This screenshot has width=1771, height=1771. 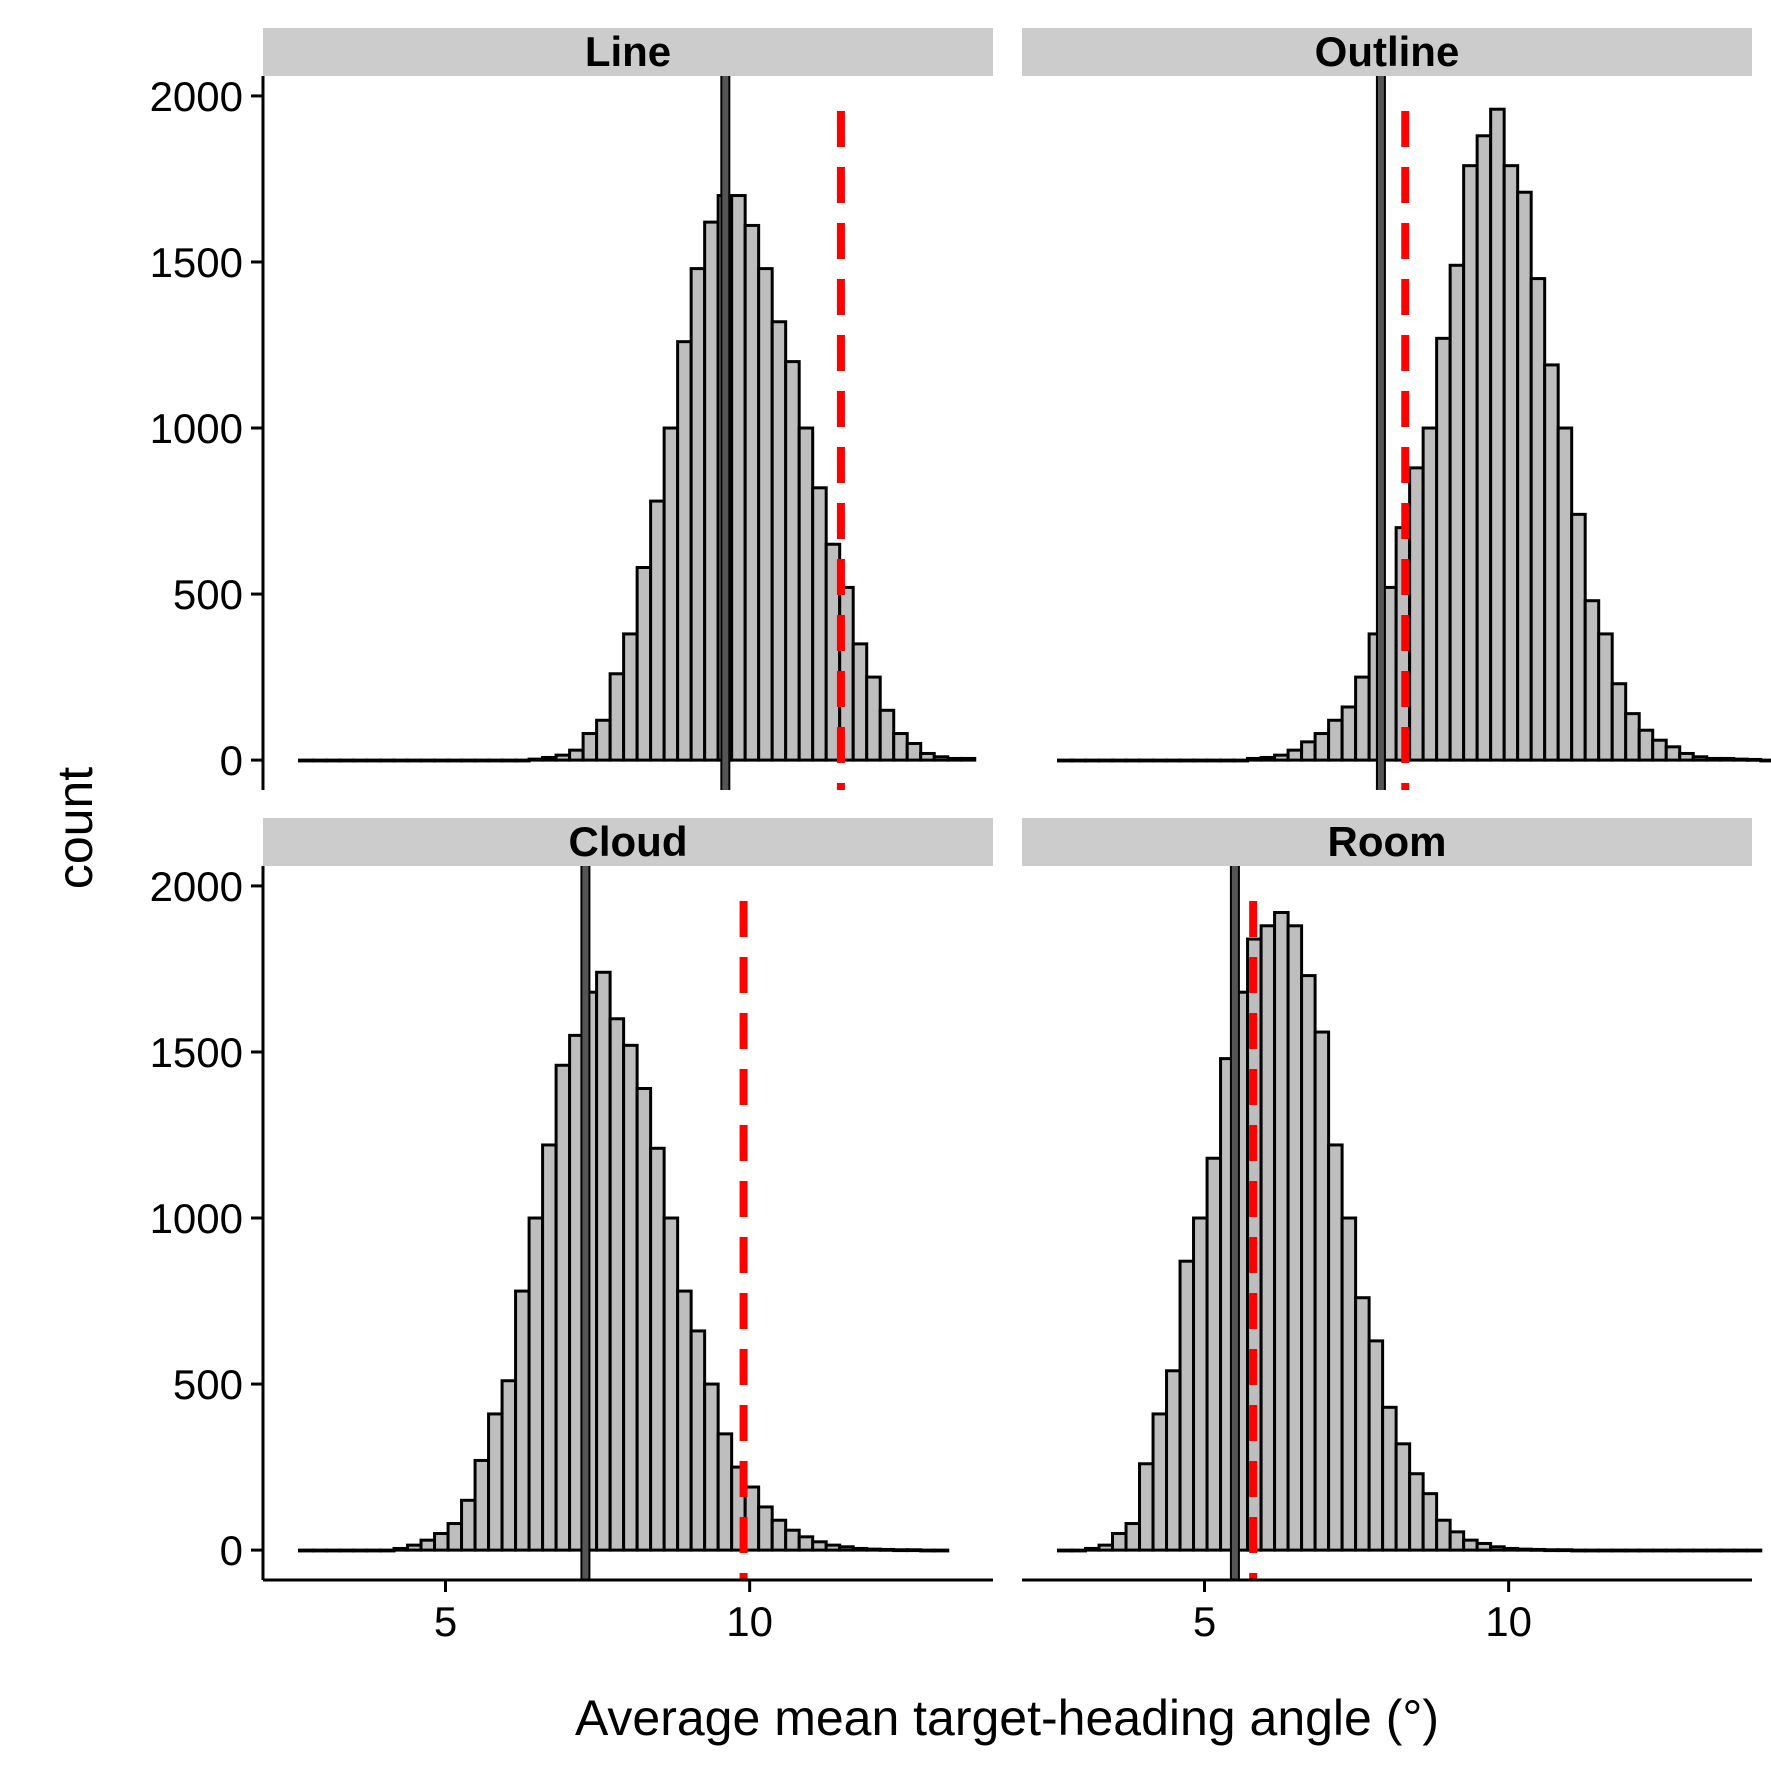 I want to click on panel-title: Outline, so click(x=1387, y=51).